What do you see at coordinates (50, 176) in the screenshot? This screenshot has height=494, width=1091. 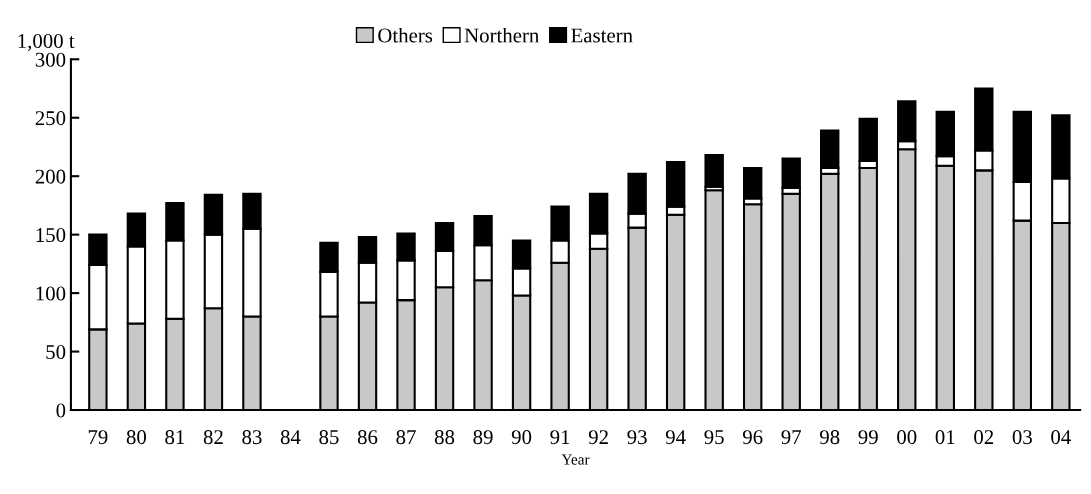 I see `y-tick-label: 200` at bounding box center [50, 176].